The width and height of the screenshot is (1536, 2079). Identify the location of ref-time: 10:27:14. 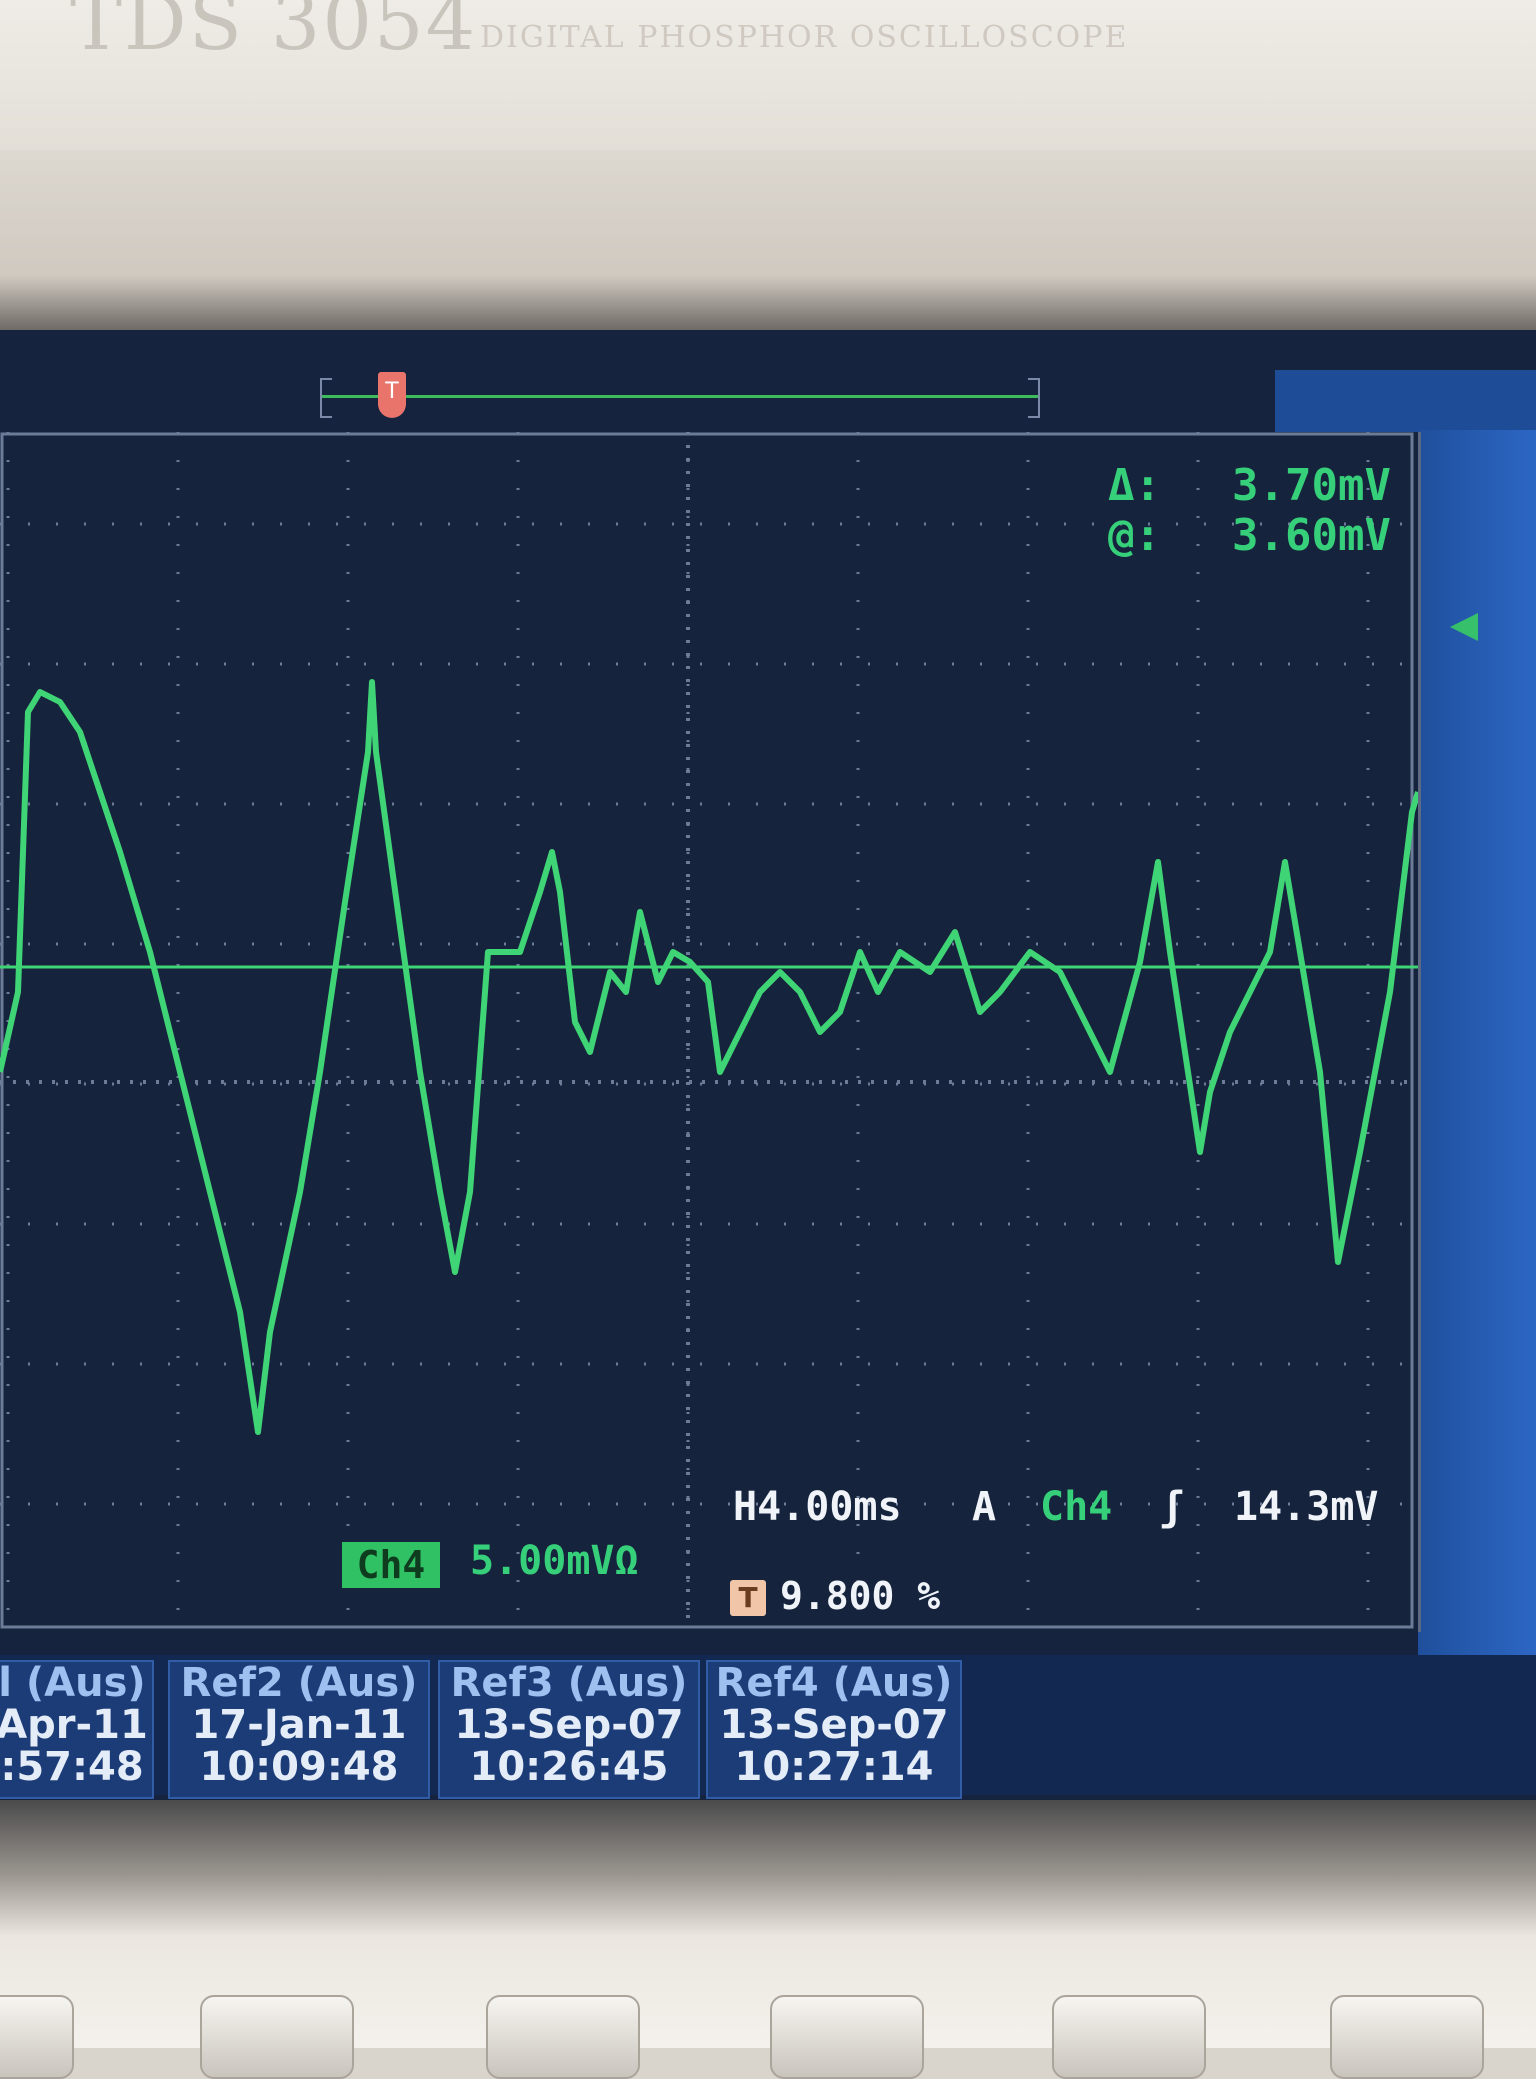
(834, 1767).